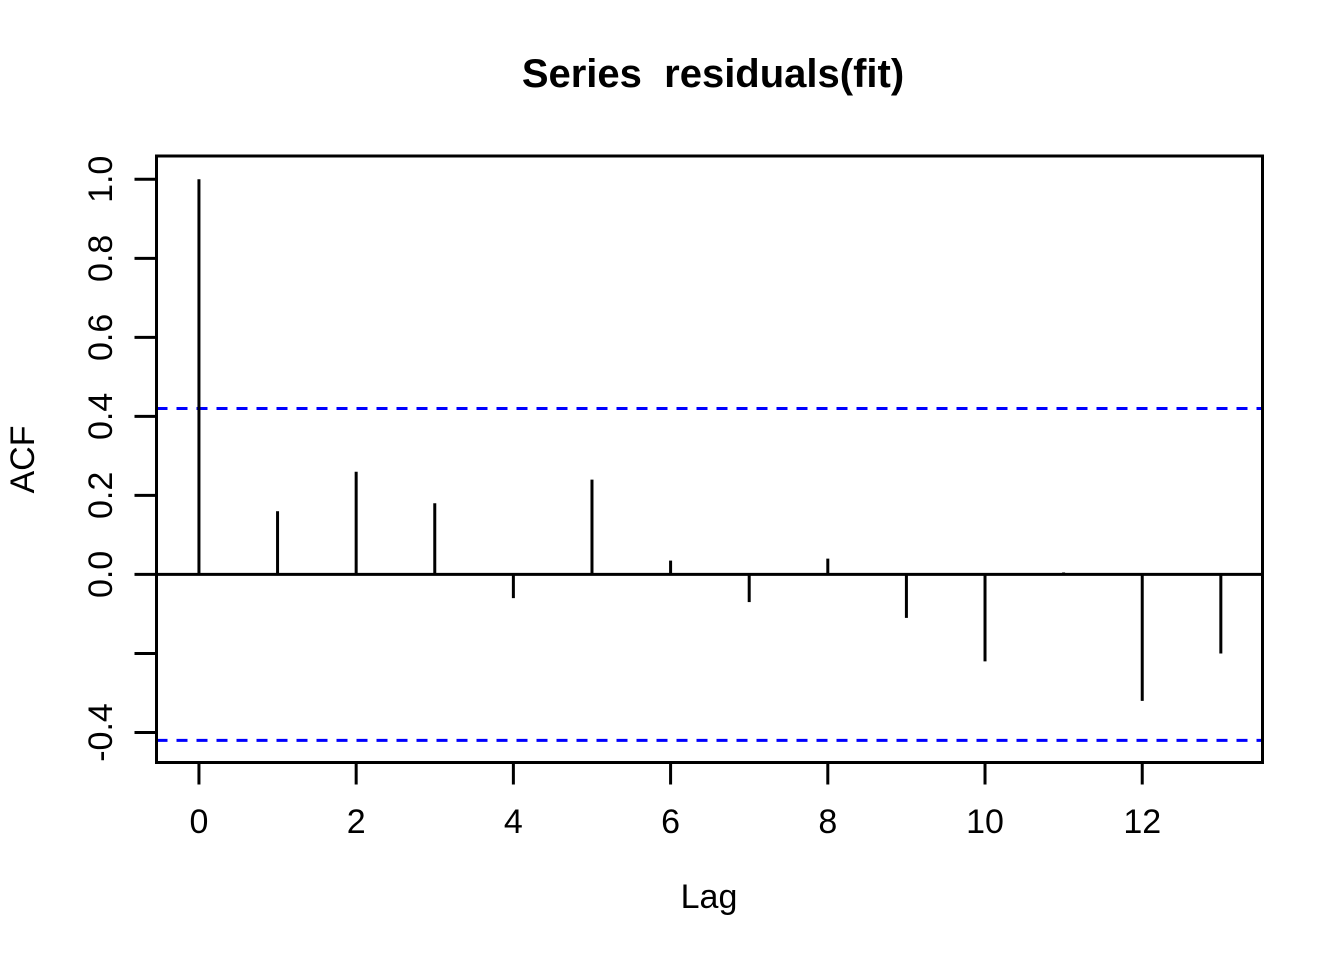  What do you see at coordinates (356, 822) in the screenshot?
I see `x-tick-label: 2` at bounding box center [356, 822].